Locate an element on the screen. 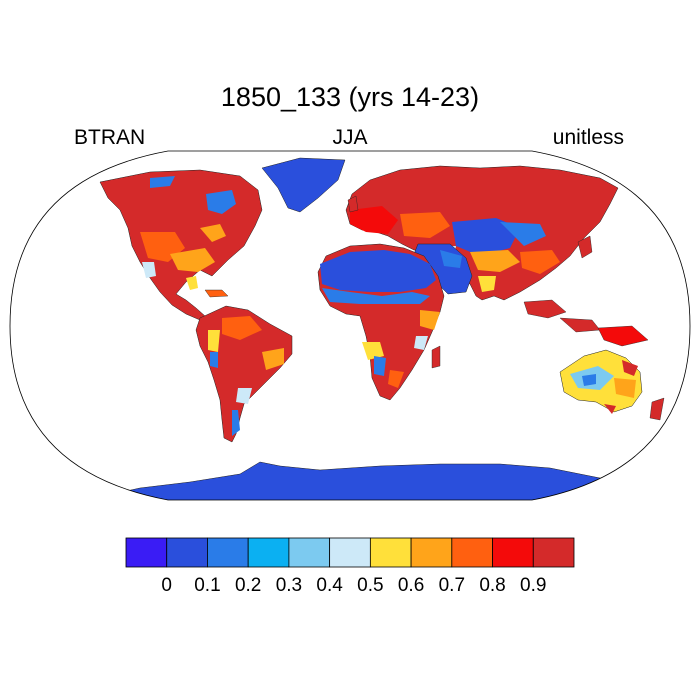 The image size is (700, 700). units-label: unitless is located at coordinates (588, 137).